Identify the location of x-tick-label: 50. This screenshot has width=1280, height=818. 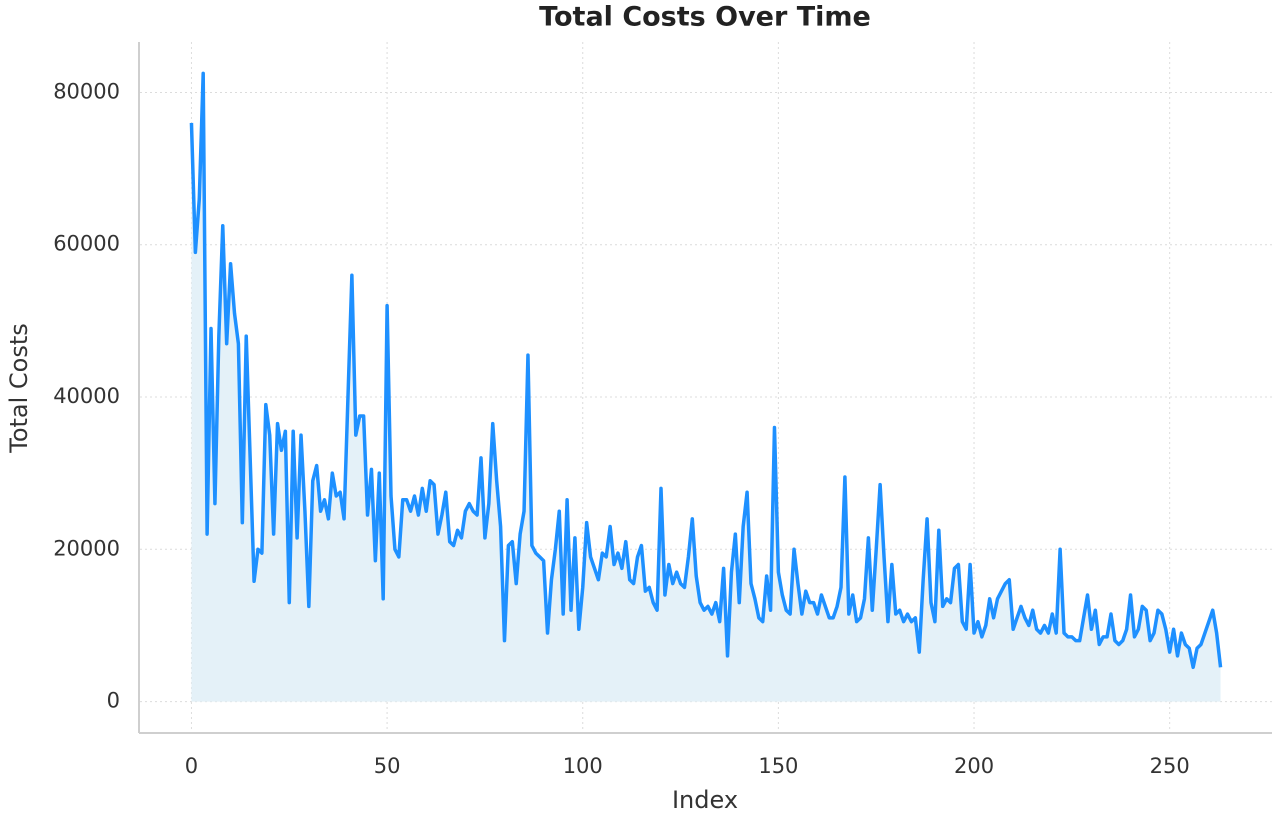
(387, 766).